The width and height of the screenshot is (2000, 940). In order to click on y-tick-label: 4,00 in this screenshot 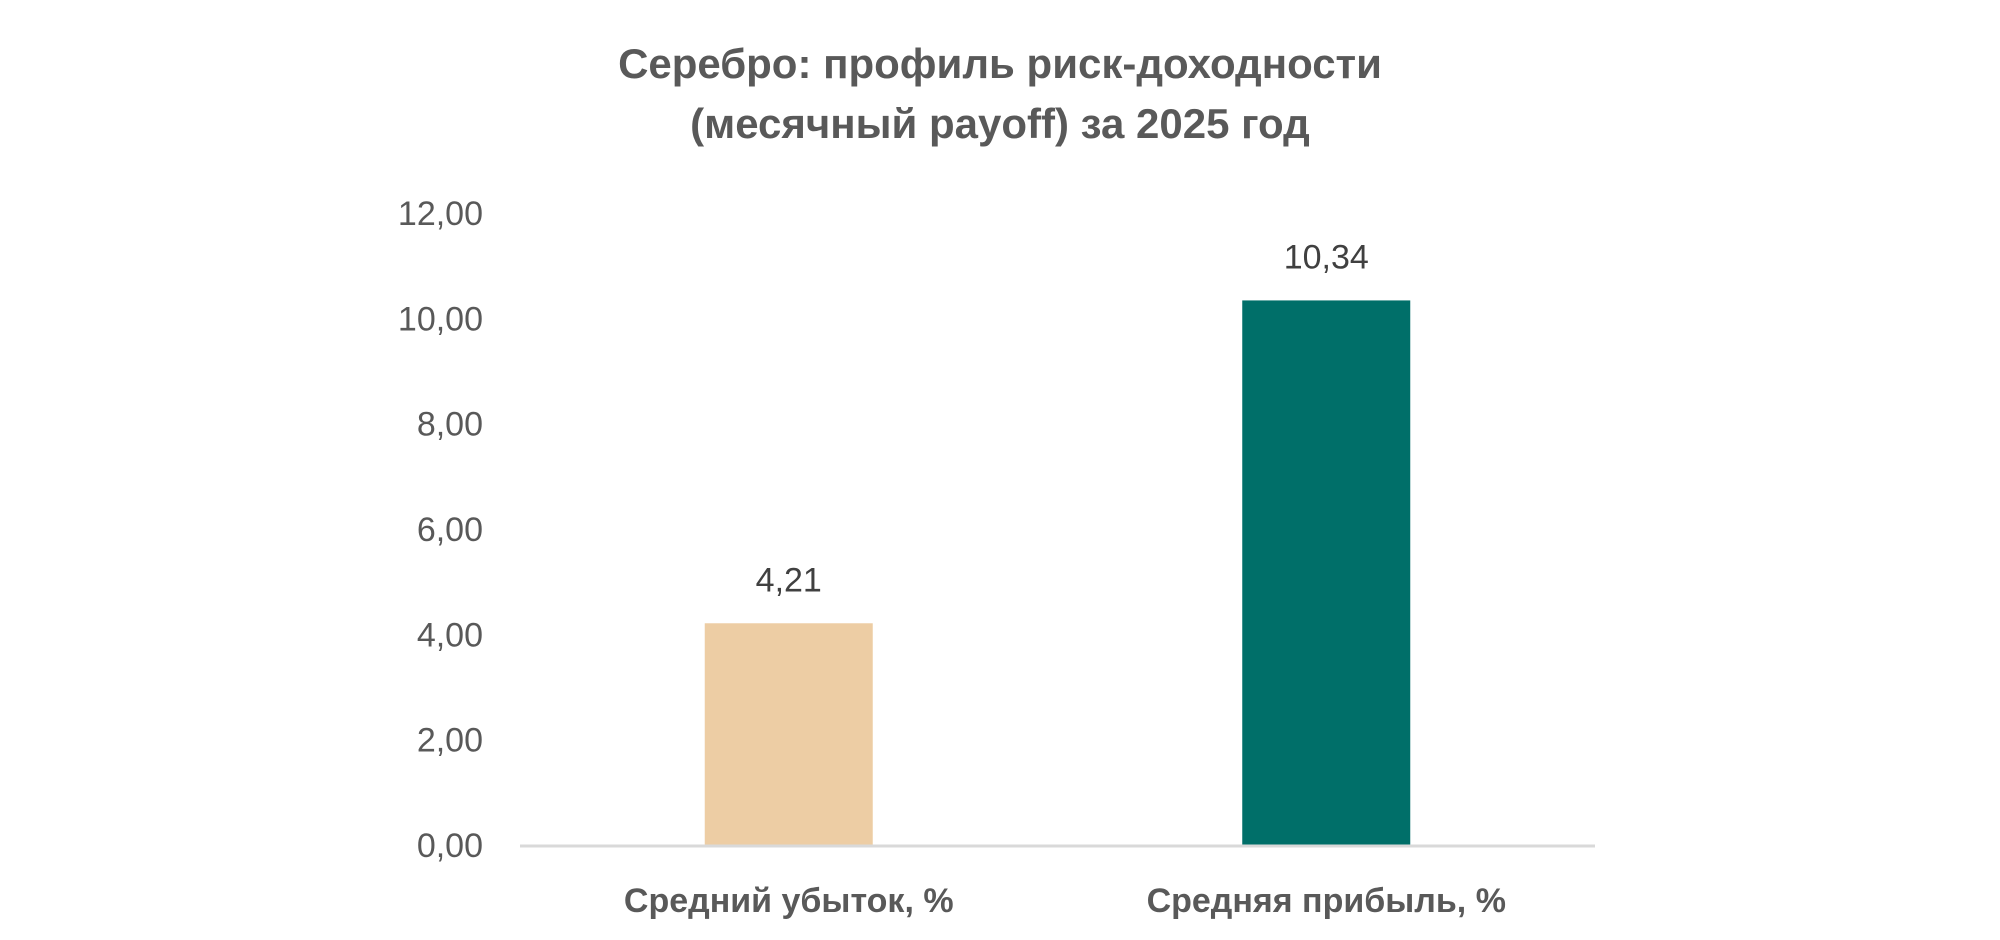, I will do `click(450, 635)`.